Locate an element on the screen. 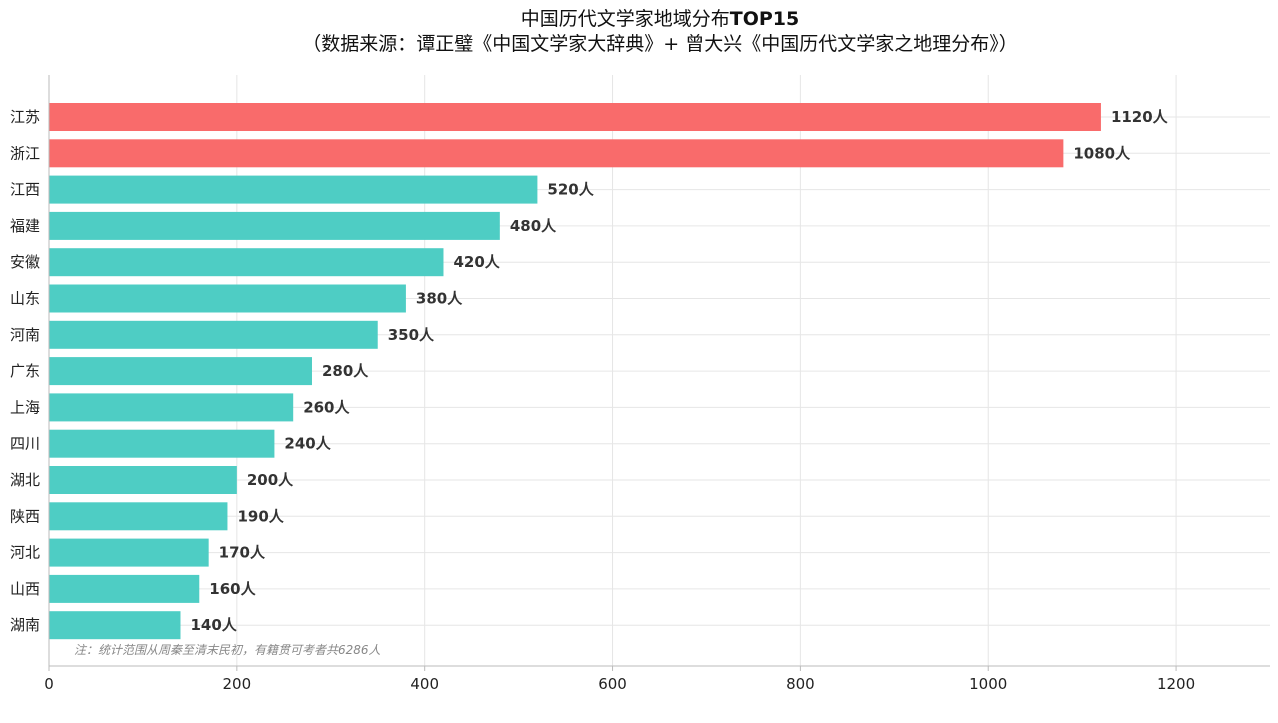 This screenshot has width=1278, height=723. value-label: 480人 is located at coordinates (533, 226).